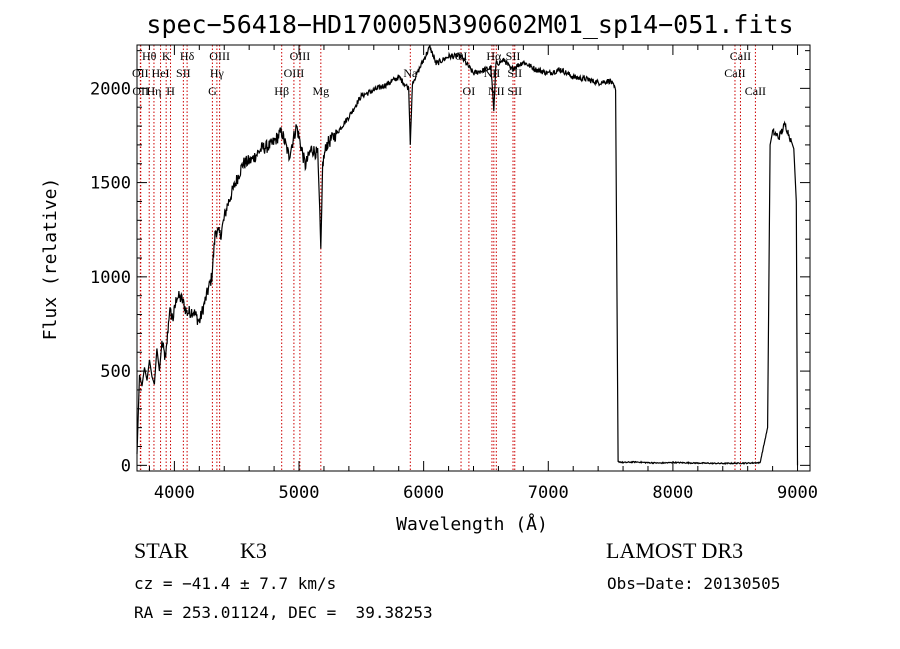 This screenshot has width=900, height=649. I want to click on line-label-4: K, so click(166, 56).